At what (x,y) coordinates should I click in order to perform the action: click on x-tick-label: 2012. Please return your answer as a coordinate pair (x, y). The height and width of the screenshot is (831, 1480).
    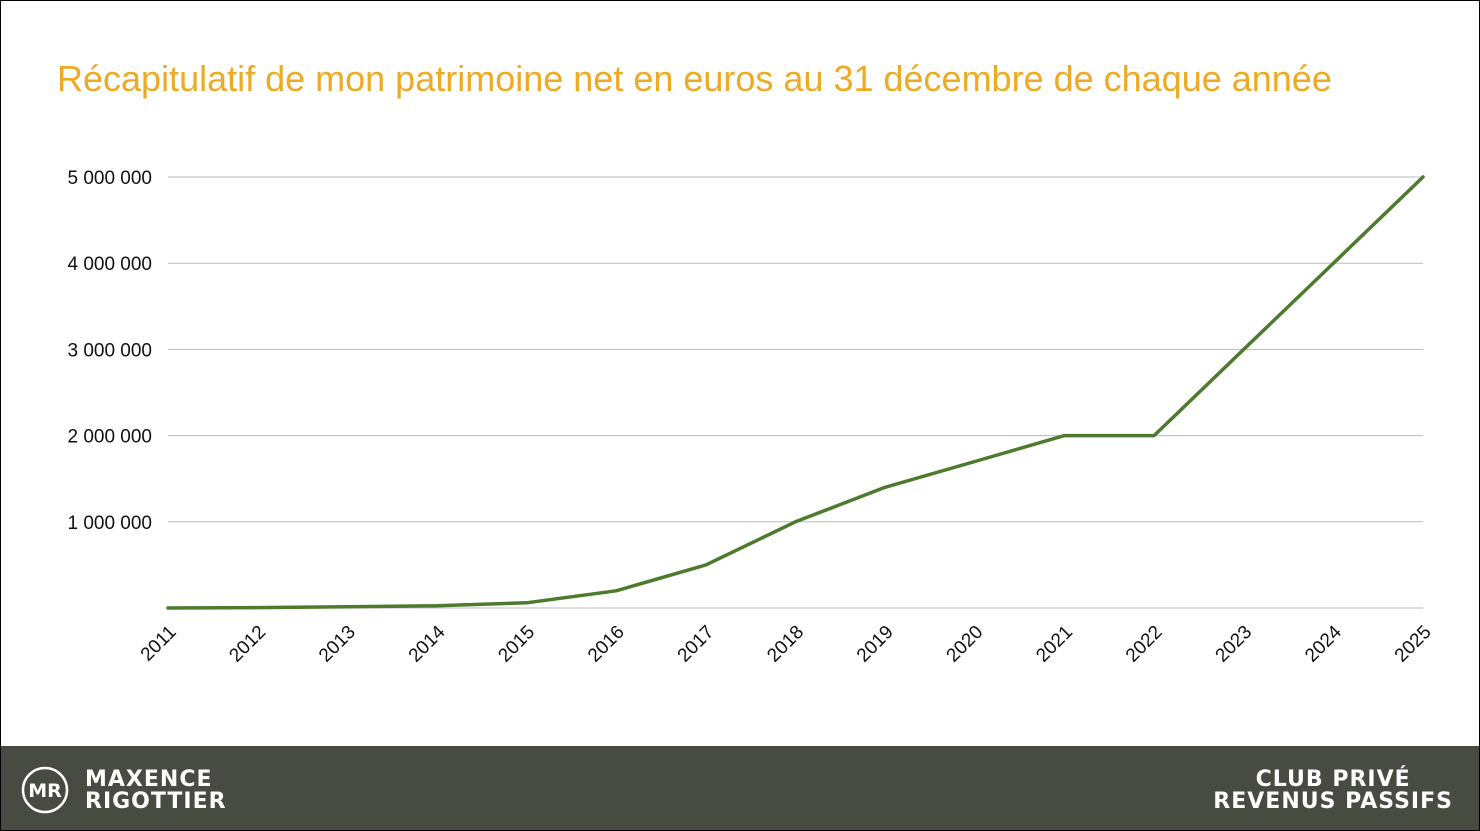
    Looking at the image, I should click on (247, 644).